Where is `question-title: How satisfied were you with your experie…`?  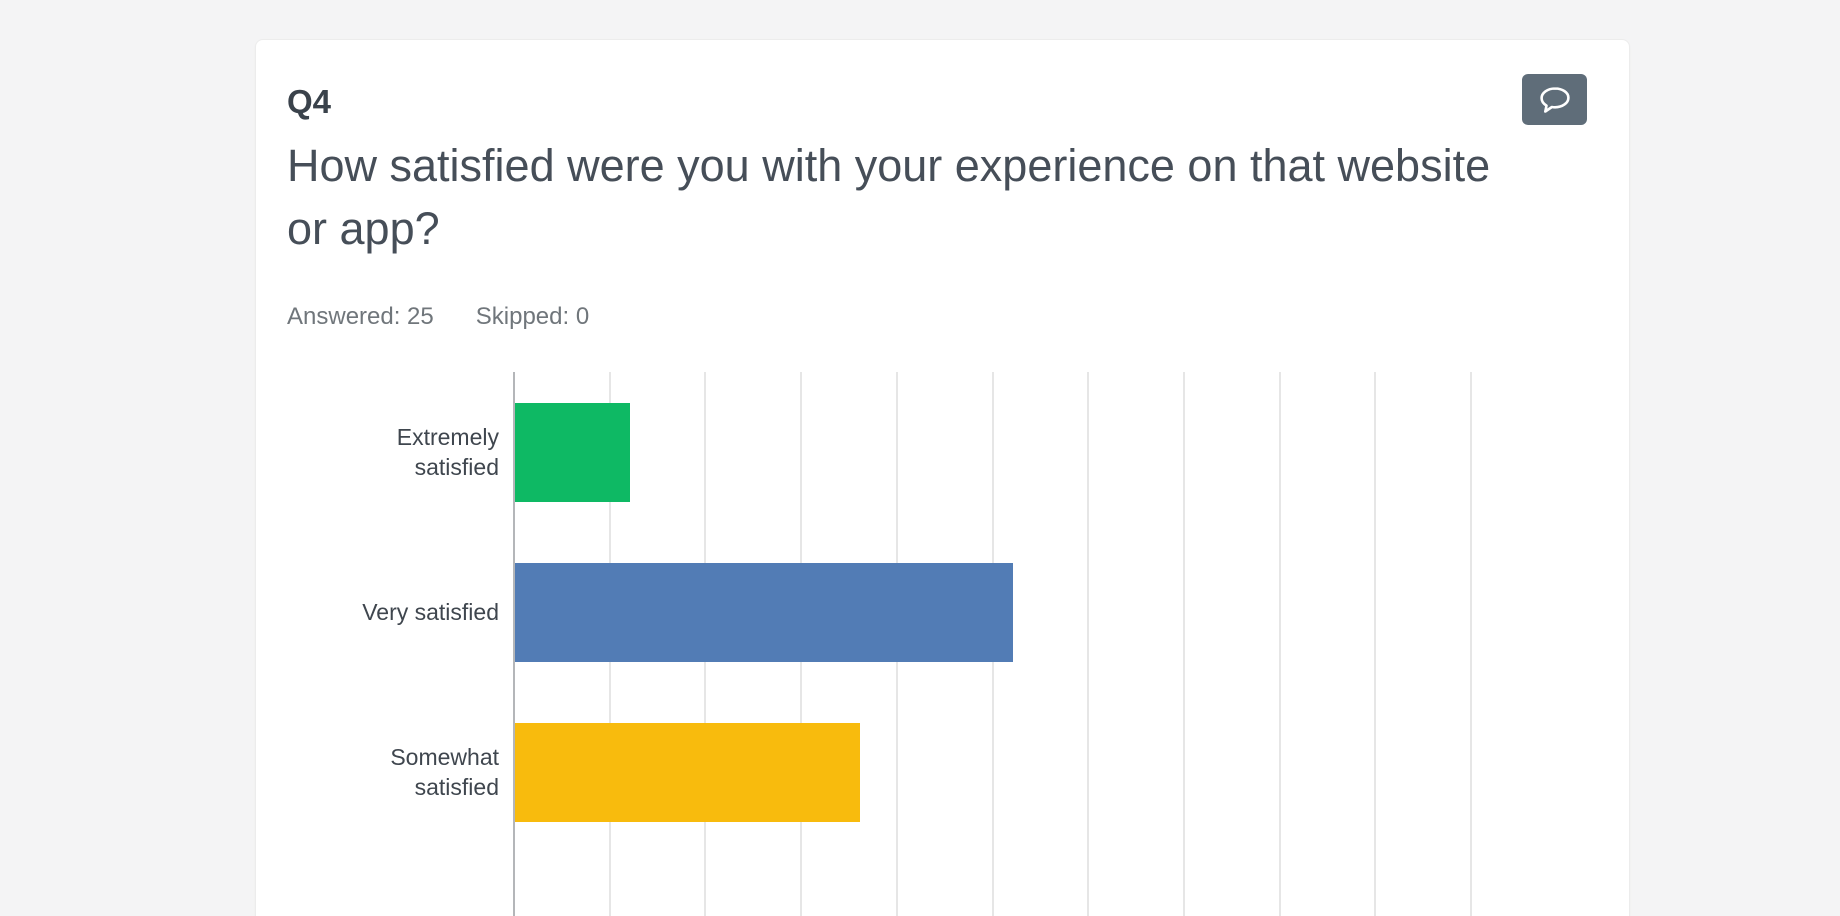 question-title: How satisfied were you with your experie… is located at coordinates (889, 197).